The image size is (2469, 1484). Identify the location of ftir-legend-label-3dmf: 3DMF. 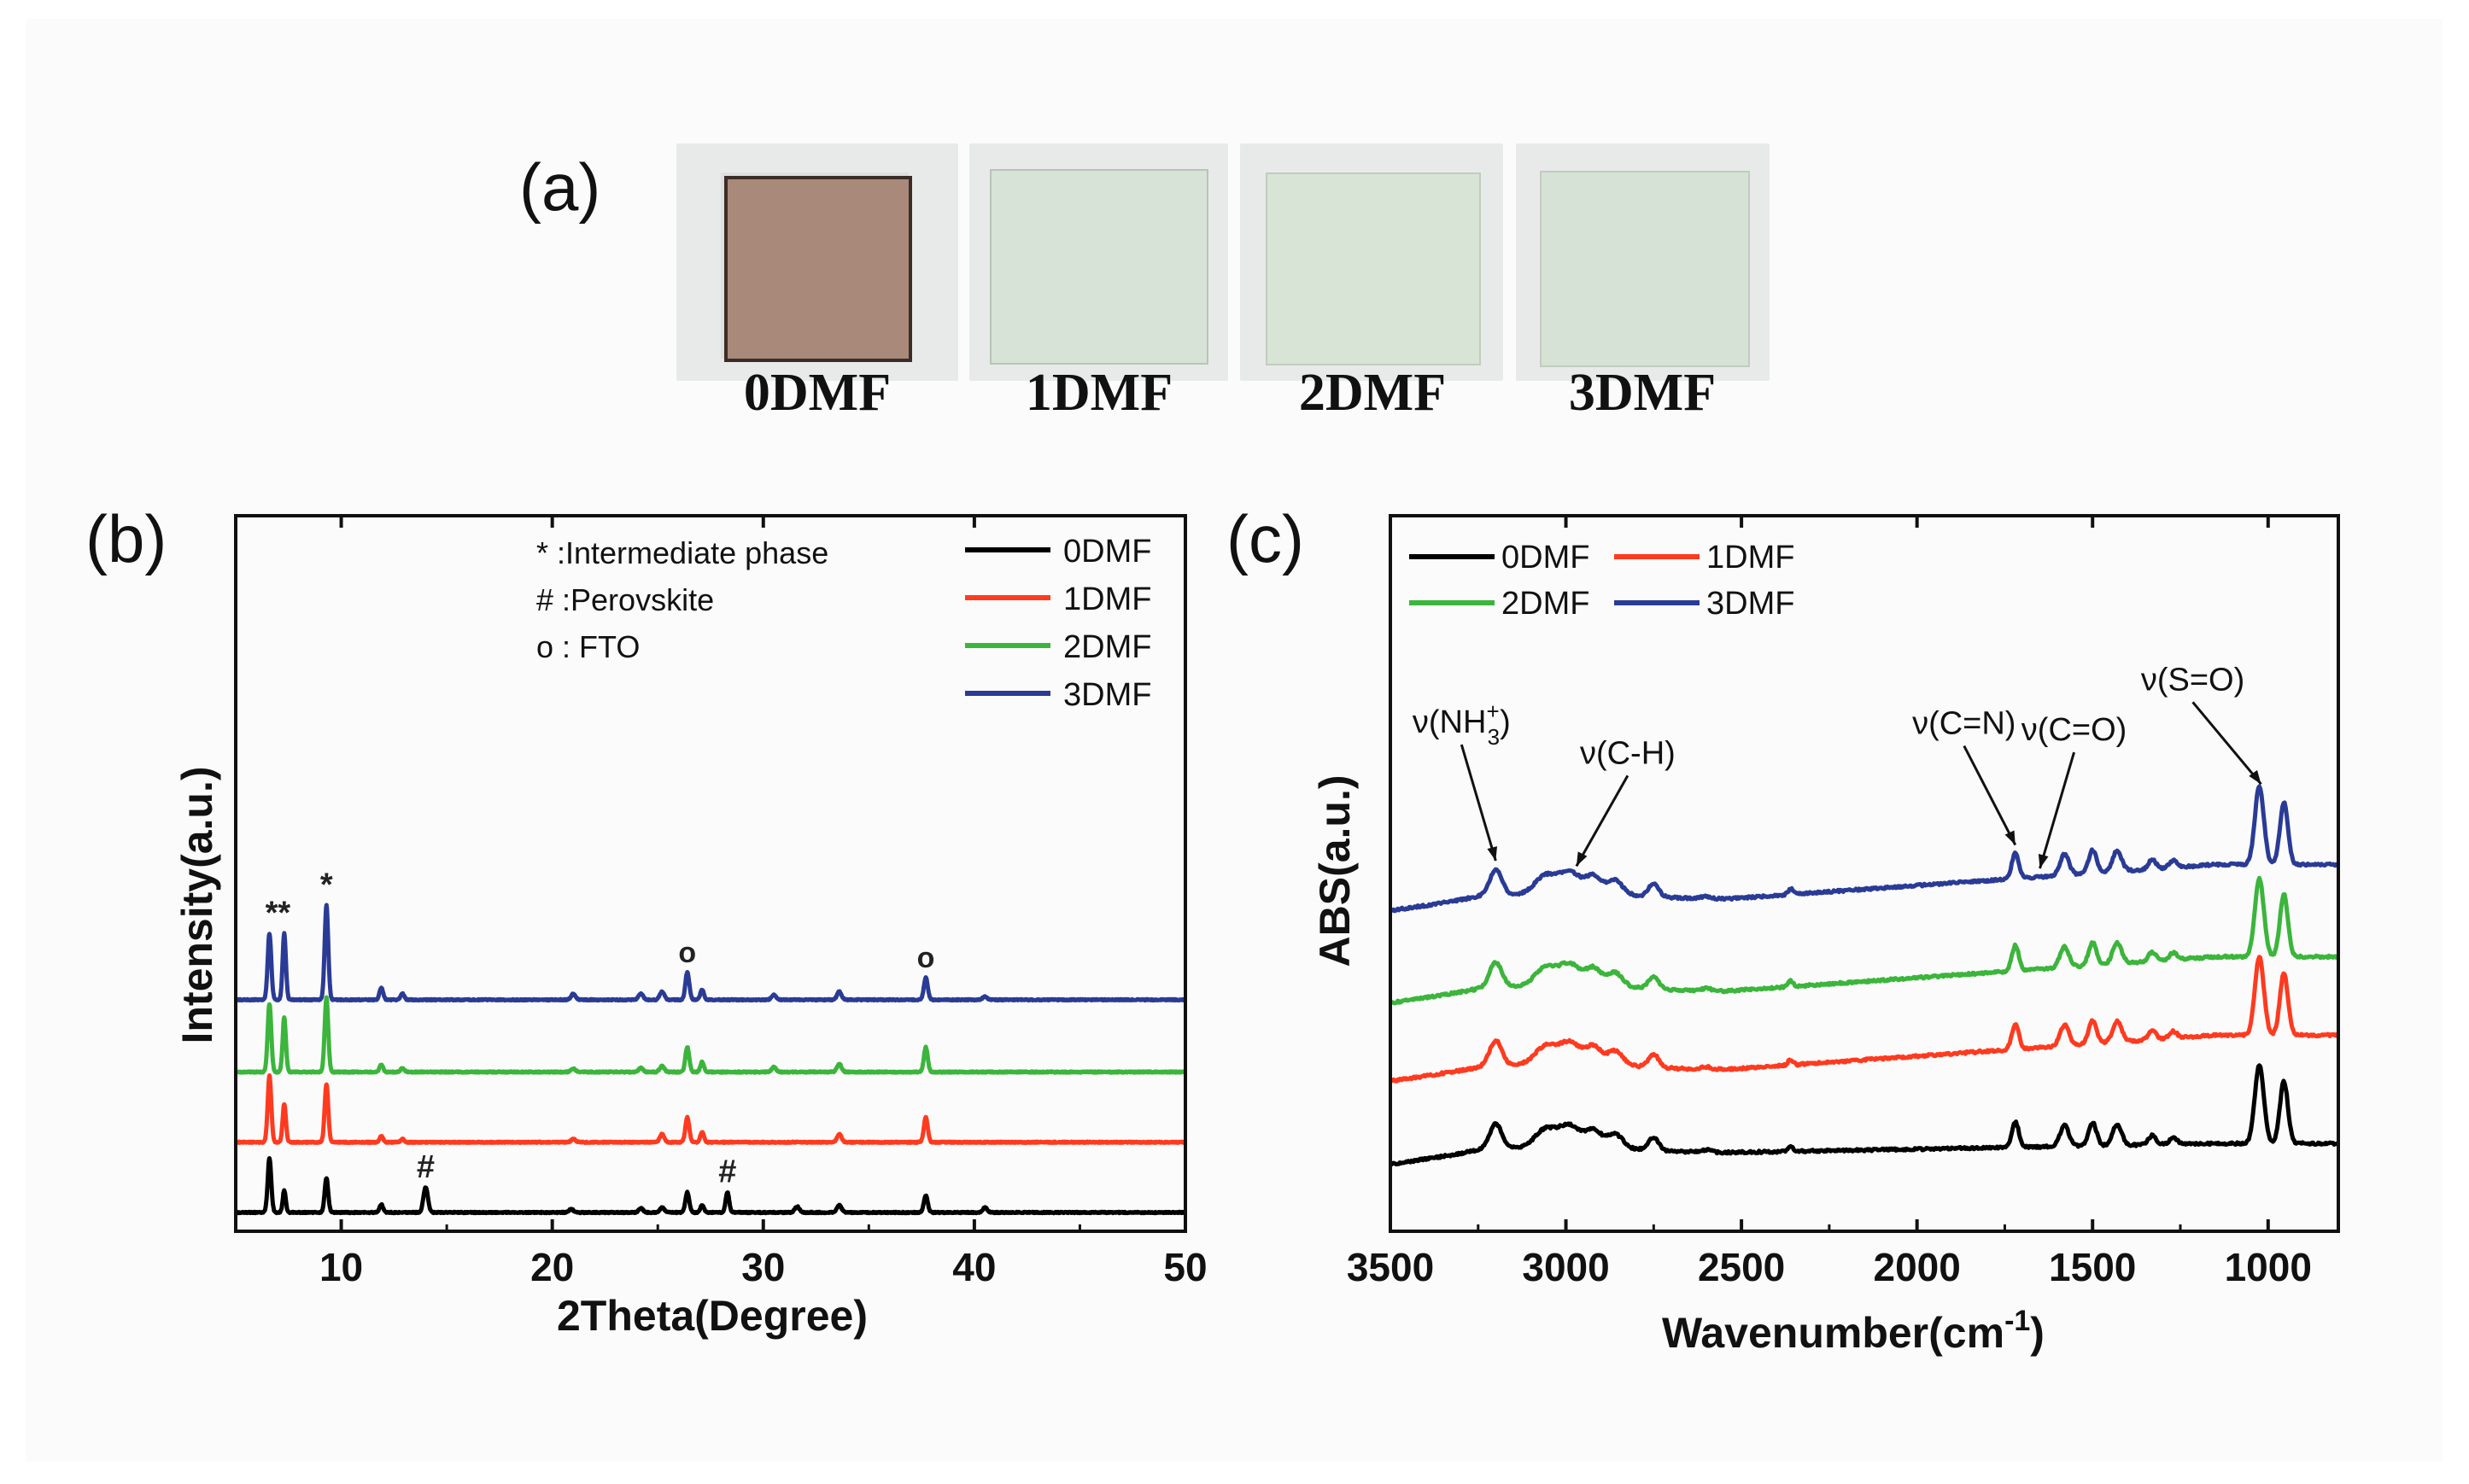
(1750, 604).